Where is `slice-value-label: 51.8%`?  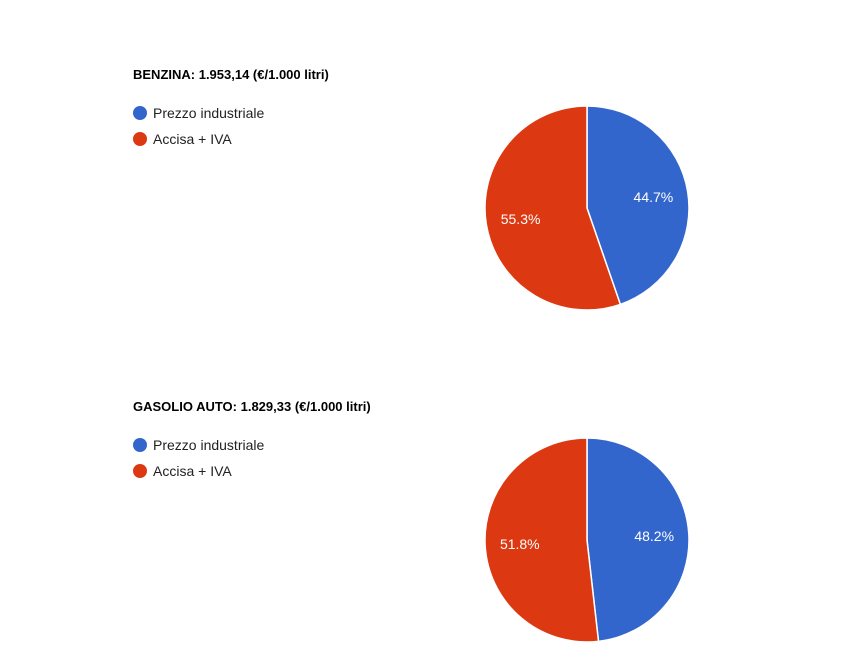 slice-value-label: 51.8% is located at coordinates (520, 544).